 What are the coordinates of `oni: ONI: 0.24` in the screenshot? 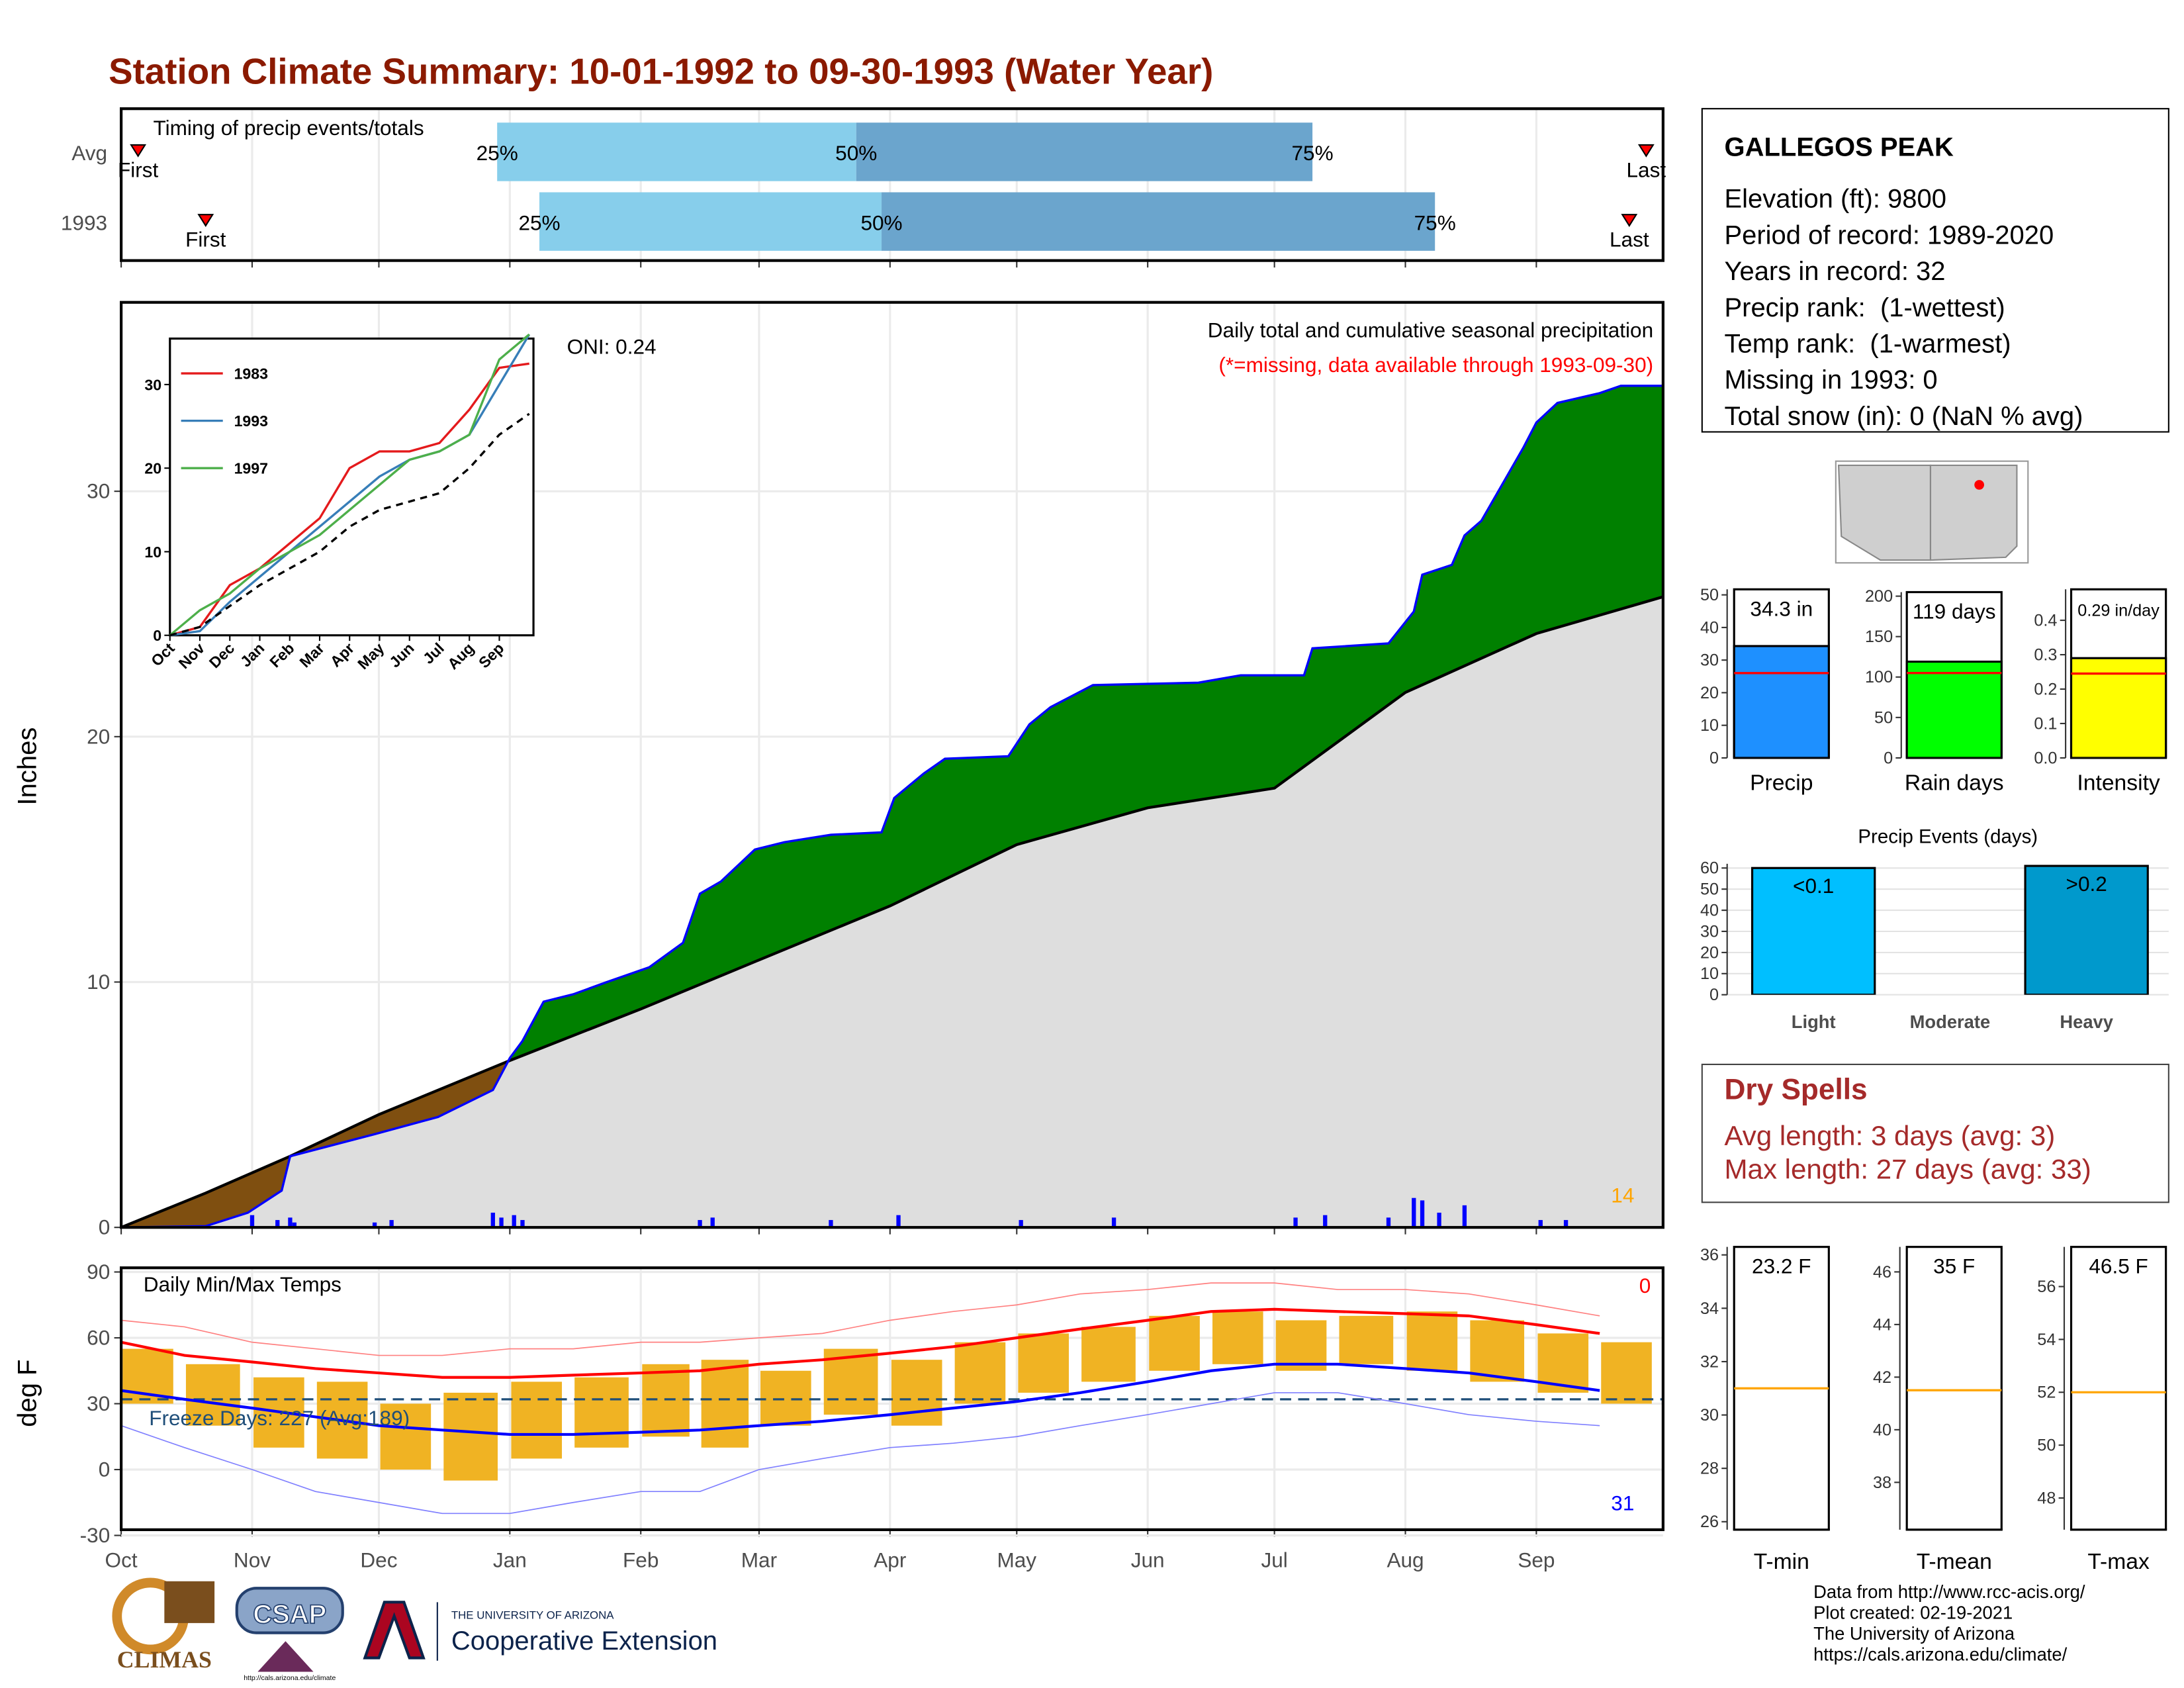 It's located at (612, 347).